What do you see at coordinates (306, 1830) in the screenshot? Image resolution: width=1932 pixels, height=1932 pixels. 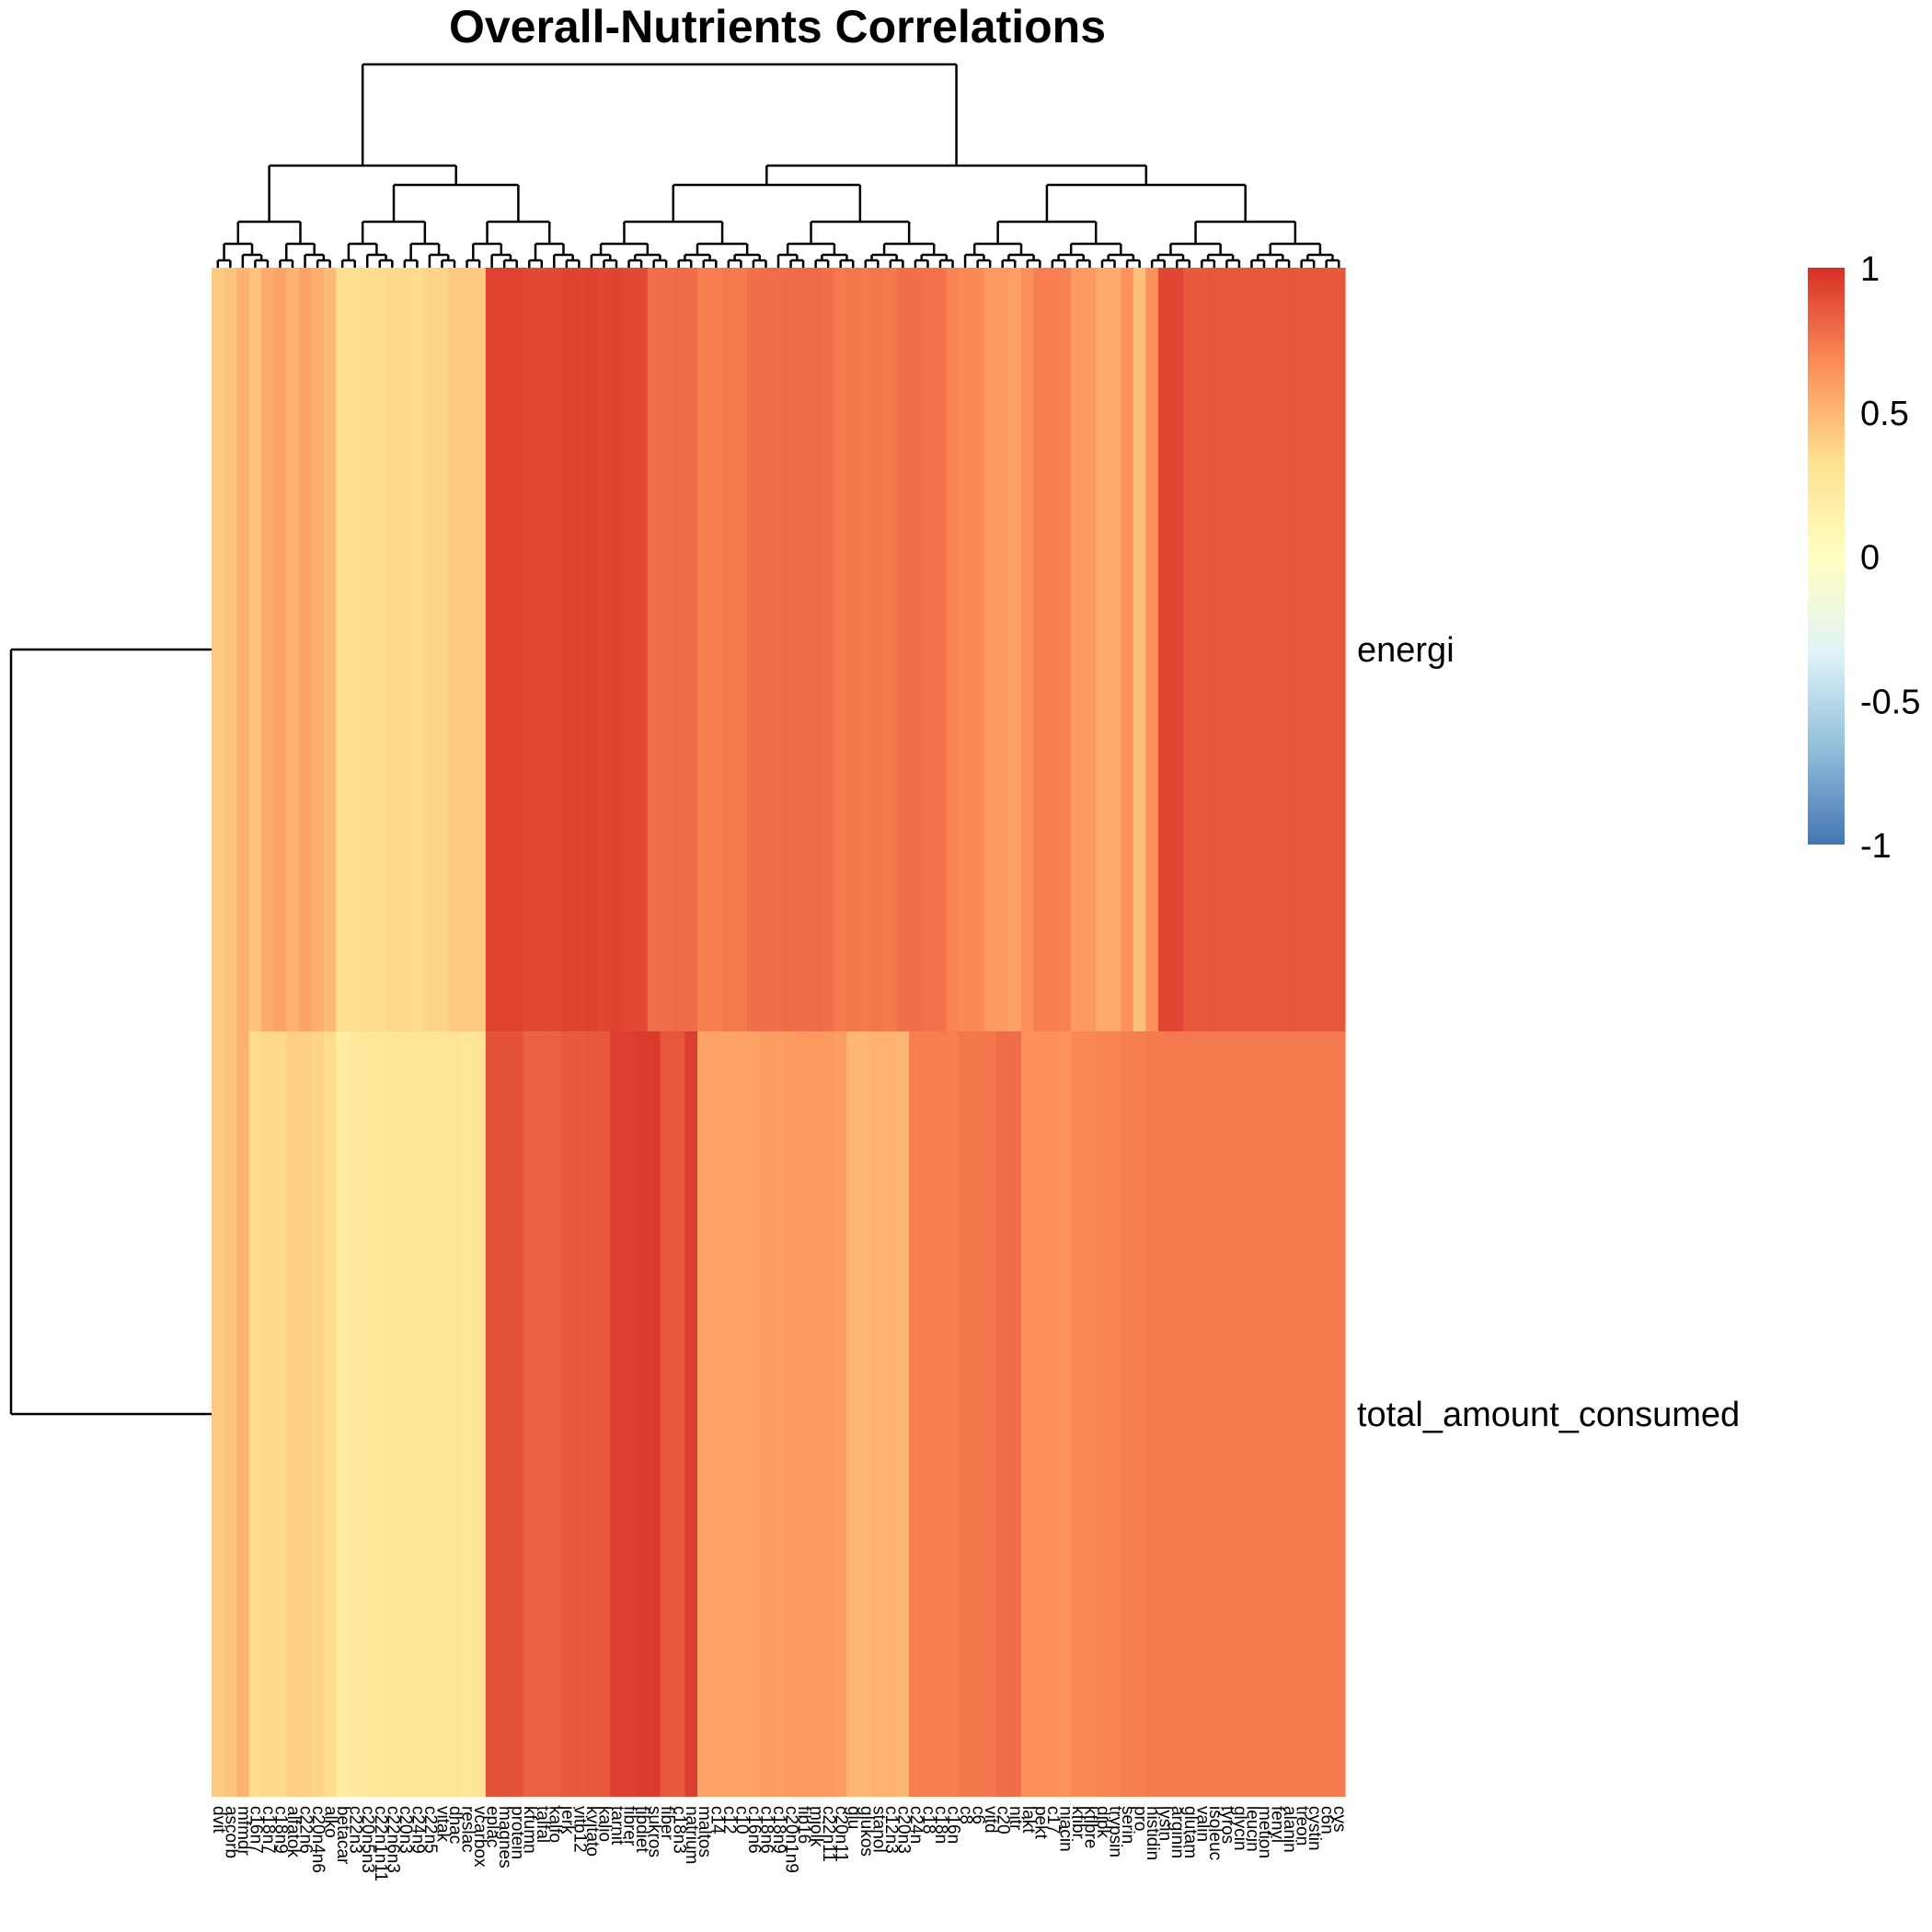 I see `column-label: c22n6` at bounding box center [306, 1830].